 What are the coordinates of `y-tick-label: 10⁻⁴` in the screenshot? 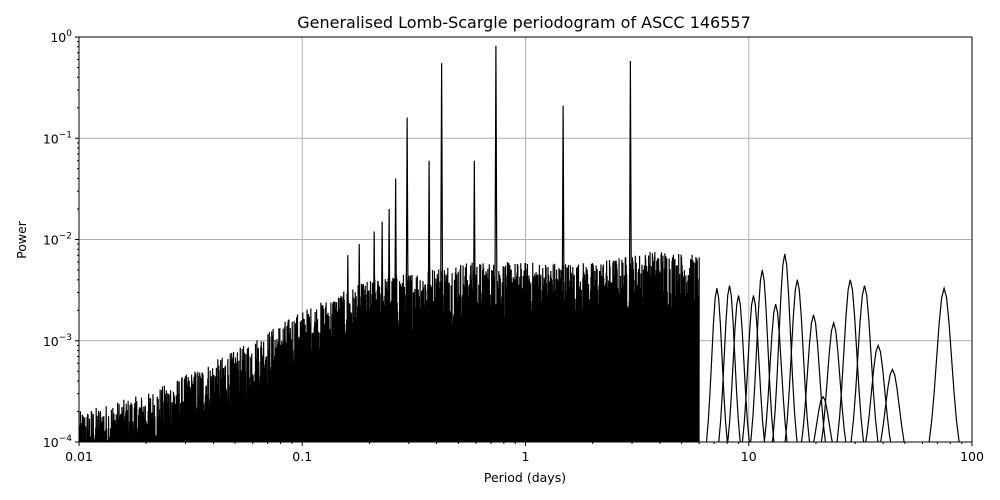 It's located at (57, 442).